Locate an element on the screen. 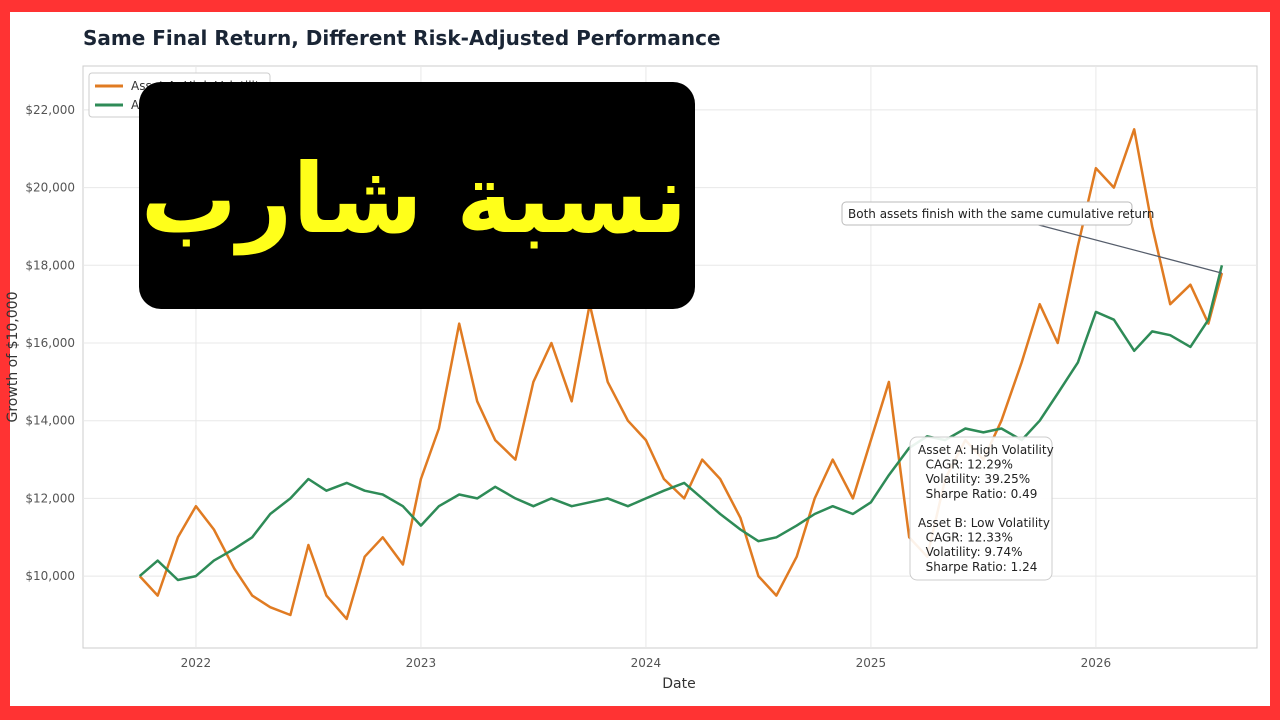 This screenshot has width=1280, height=724. x-tick-label: 2026 is located at coordinates (1096, 663).